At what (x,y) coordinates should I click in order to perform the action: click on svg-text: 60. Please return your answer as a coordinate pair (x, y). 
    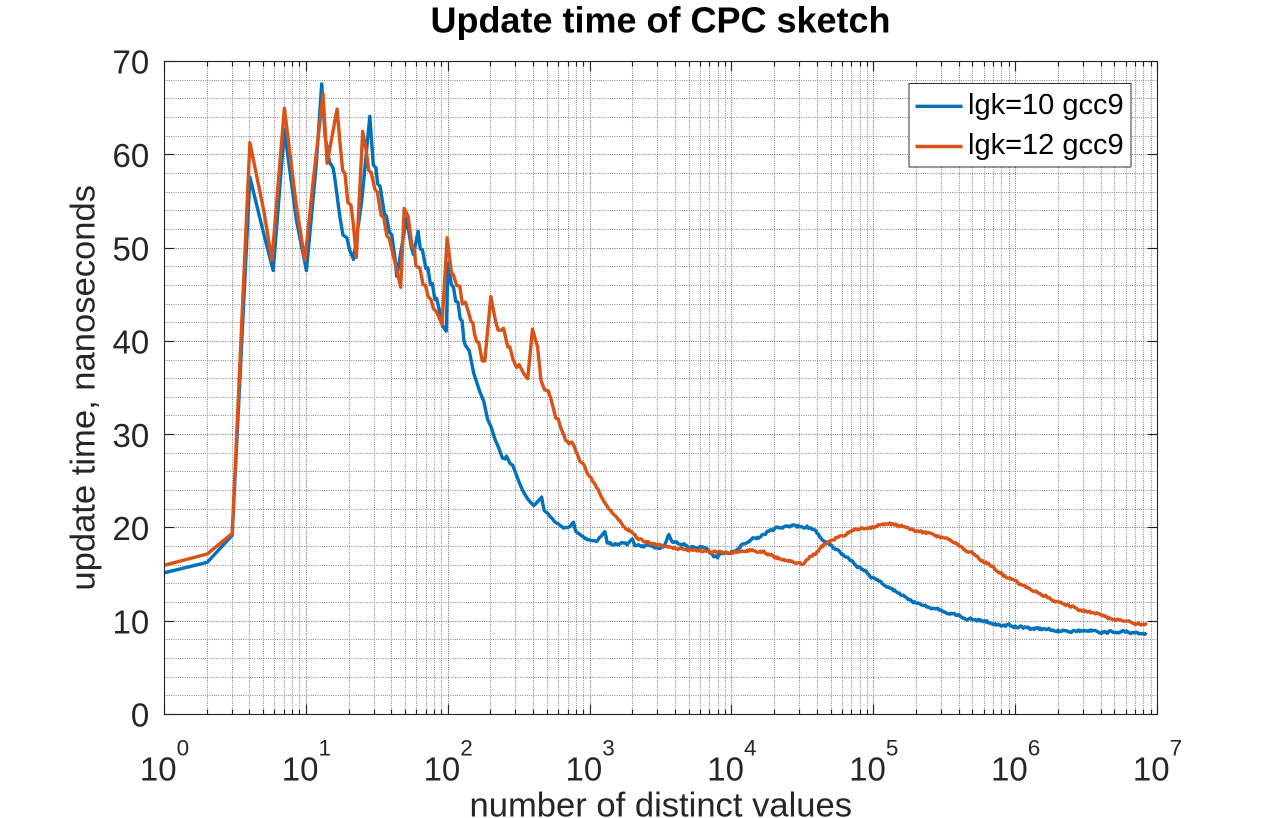
    Looking at the image, I should click on (130, 155).